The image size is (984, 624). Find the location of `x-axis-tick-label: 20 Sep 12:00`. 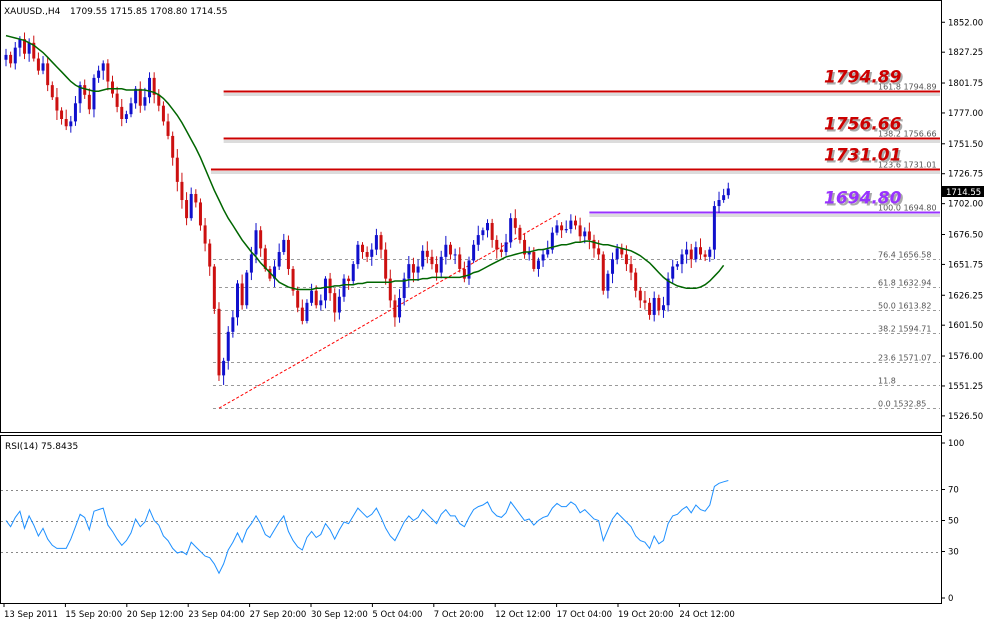

x-axis-tick-label: 20 Sep 12:00 is located at coordinates (155, 615).